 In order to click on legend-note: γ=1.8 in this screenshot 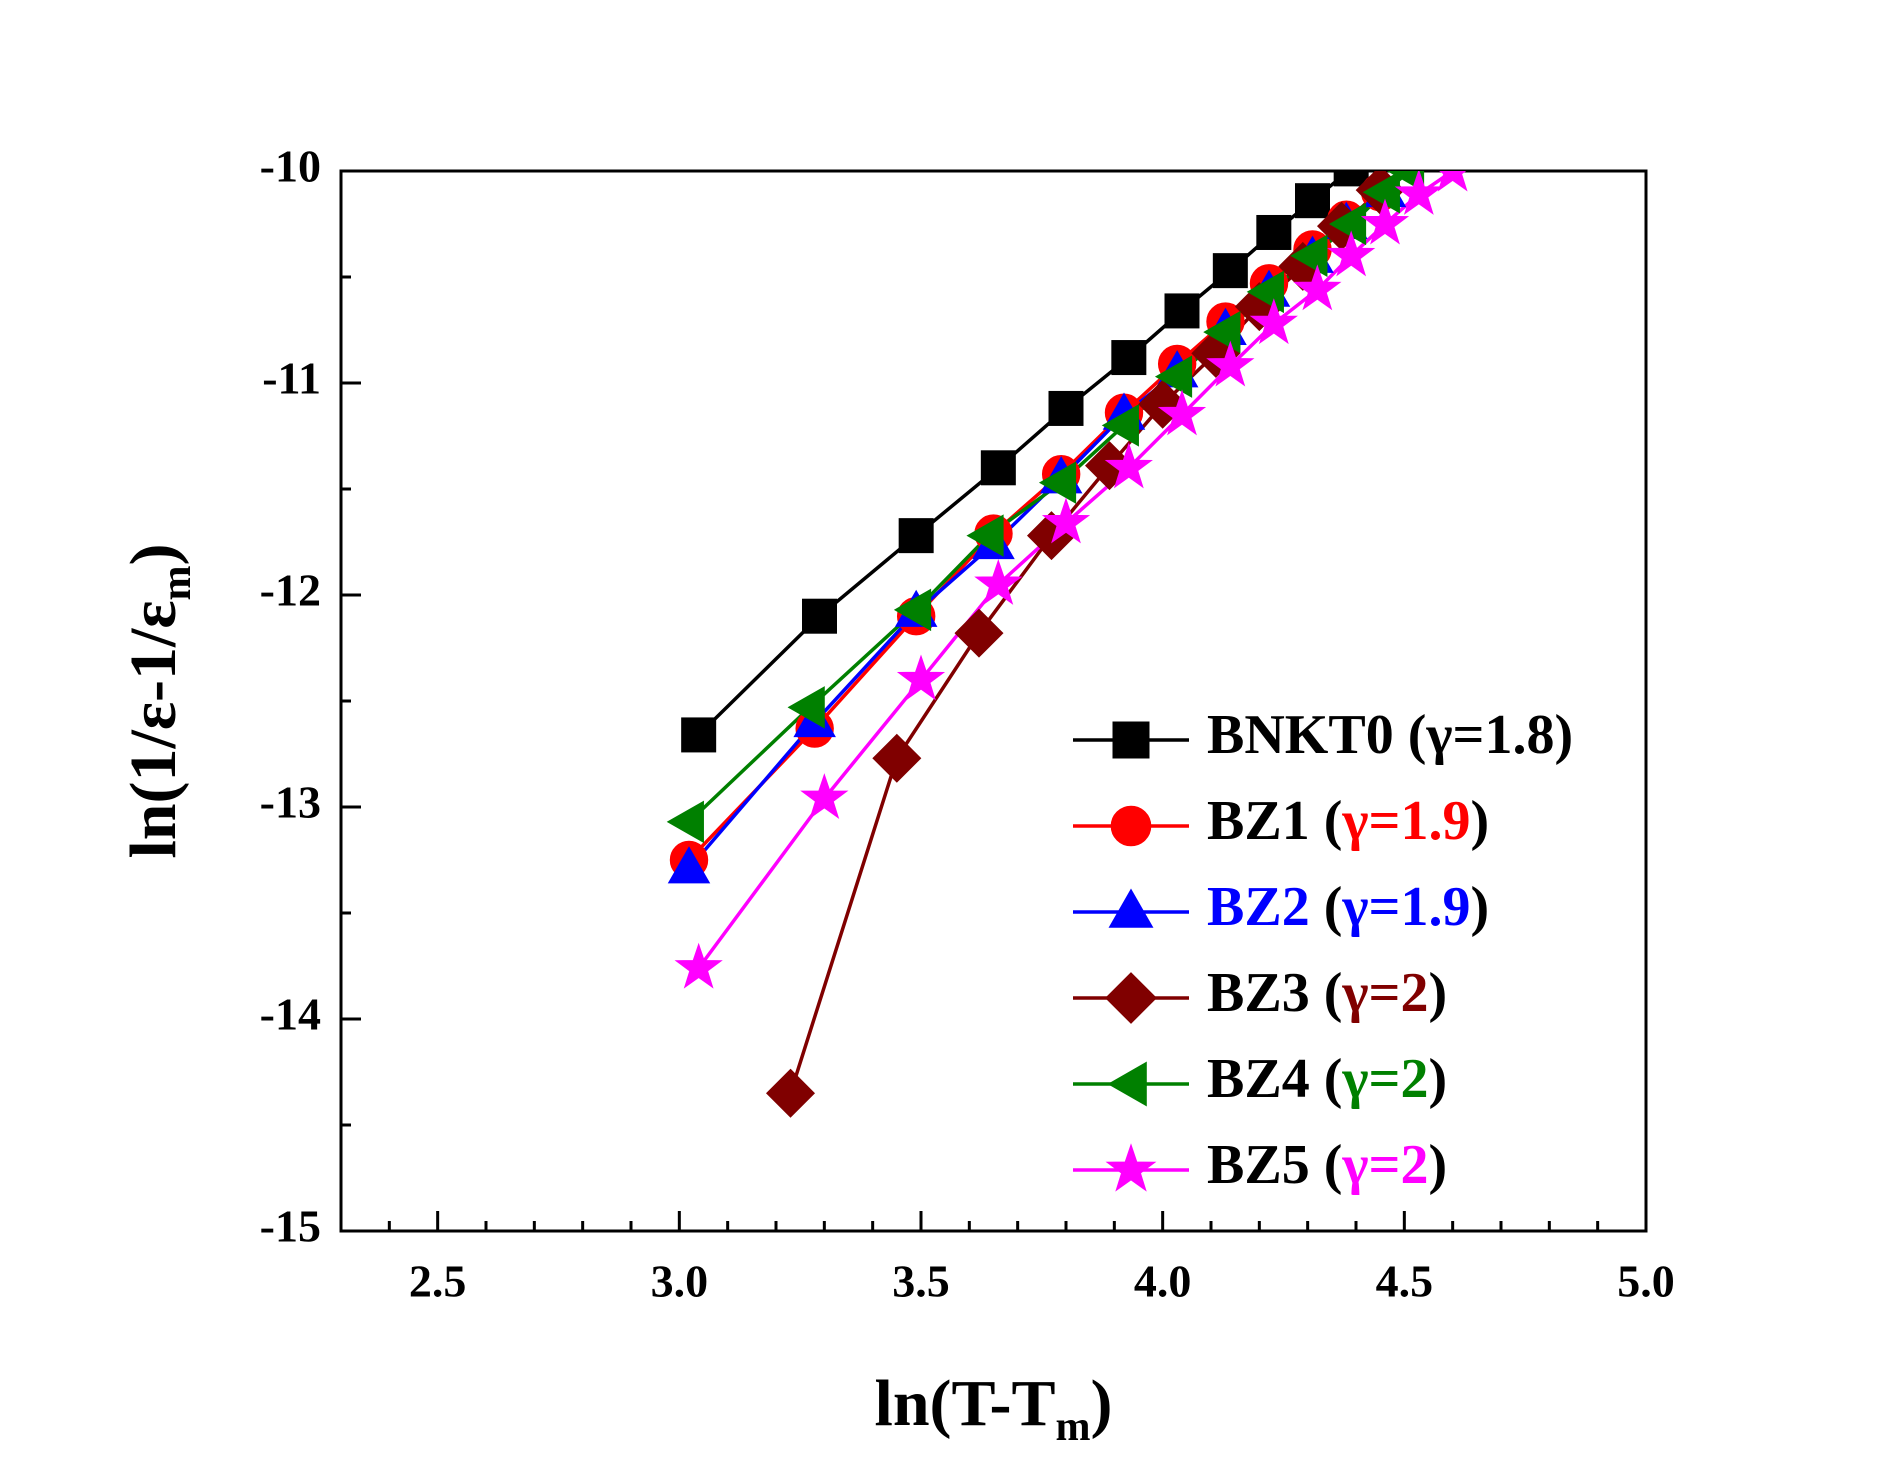, I will do `click(1489, 735)`.